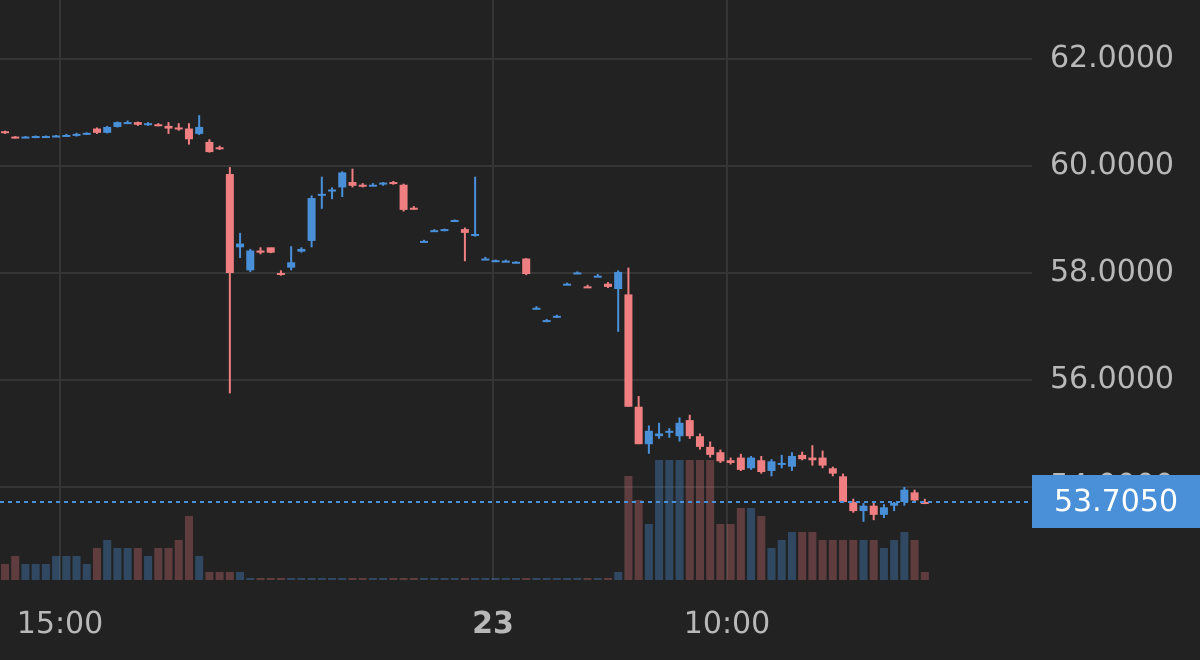  Describe the element at coordinates (727, 623) in the screenshot. I see `x-tick-label: 10:00` at that location.